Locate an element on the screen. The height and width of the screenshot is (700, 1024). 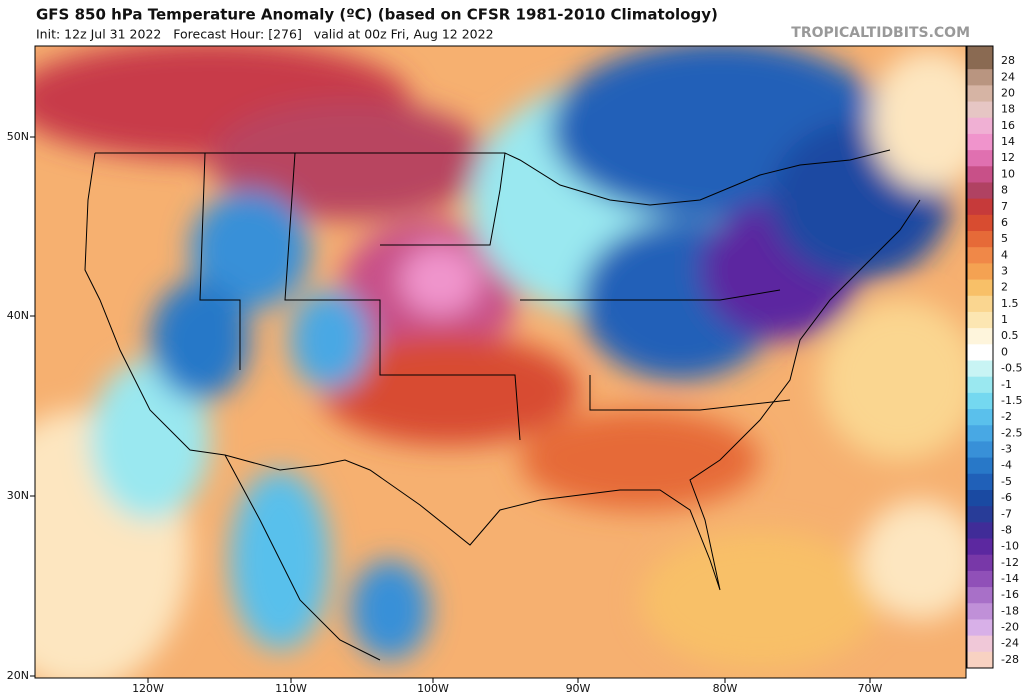
colorbar-label: -28 is located at coordinates (1010, 659).